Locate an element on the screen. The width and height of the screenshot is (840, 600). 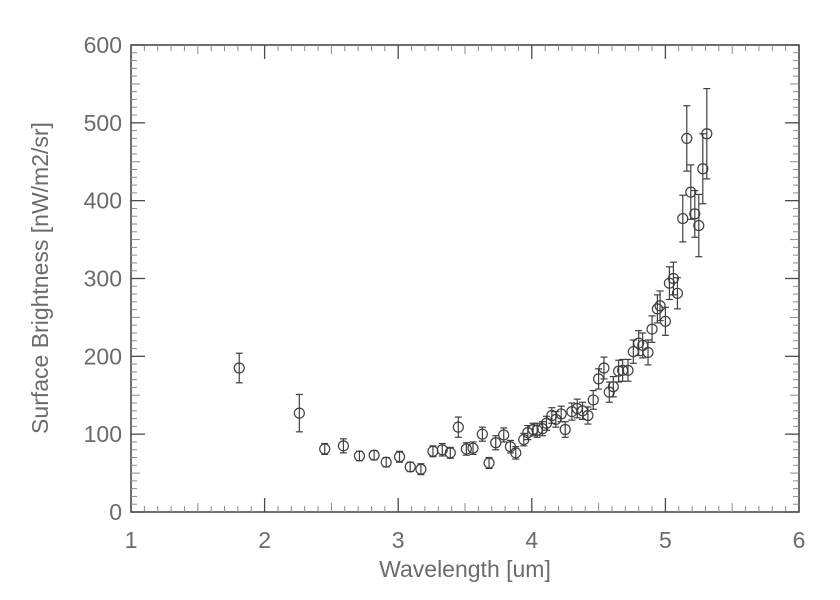
x-tick-label: 2 is located at coordinates (264, 540).